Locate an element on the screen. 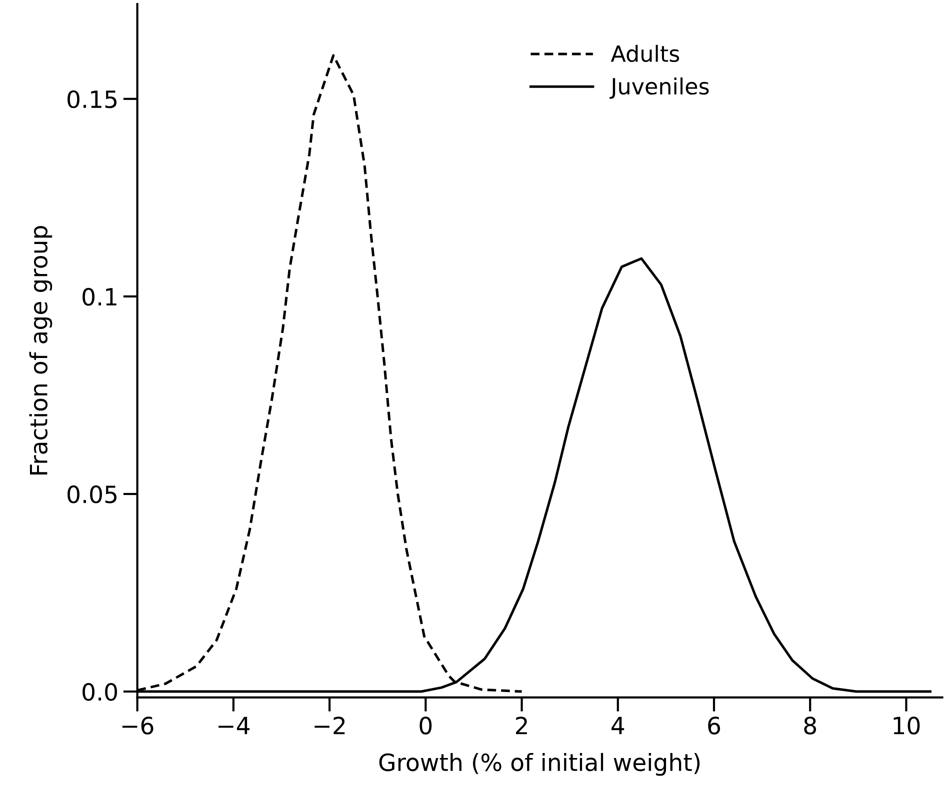 This screenshot has height=811, width=947. y-tick-label: 0.1 is located at coordinates (99, 297).